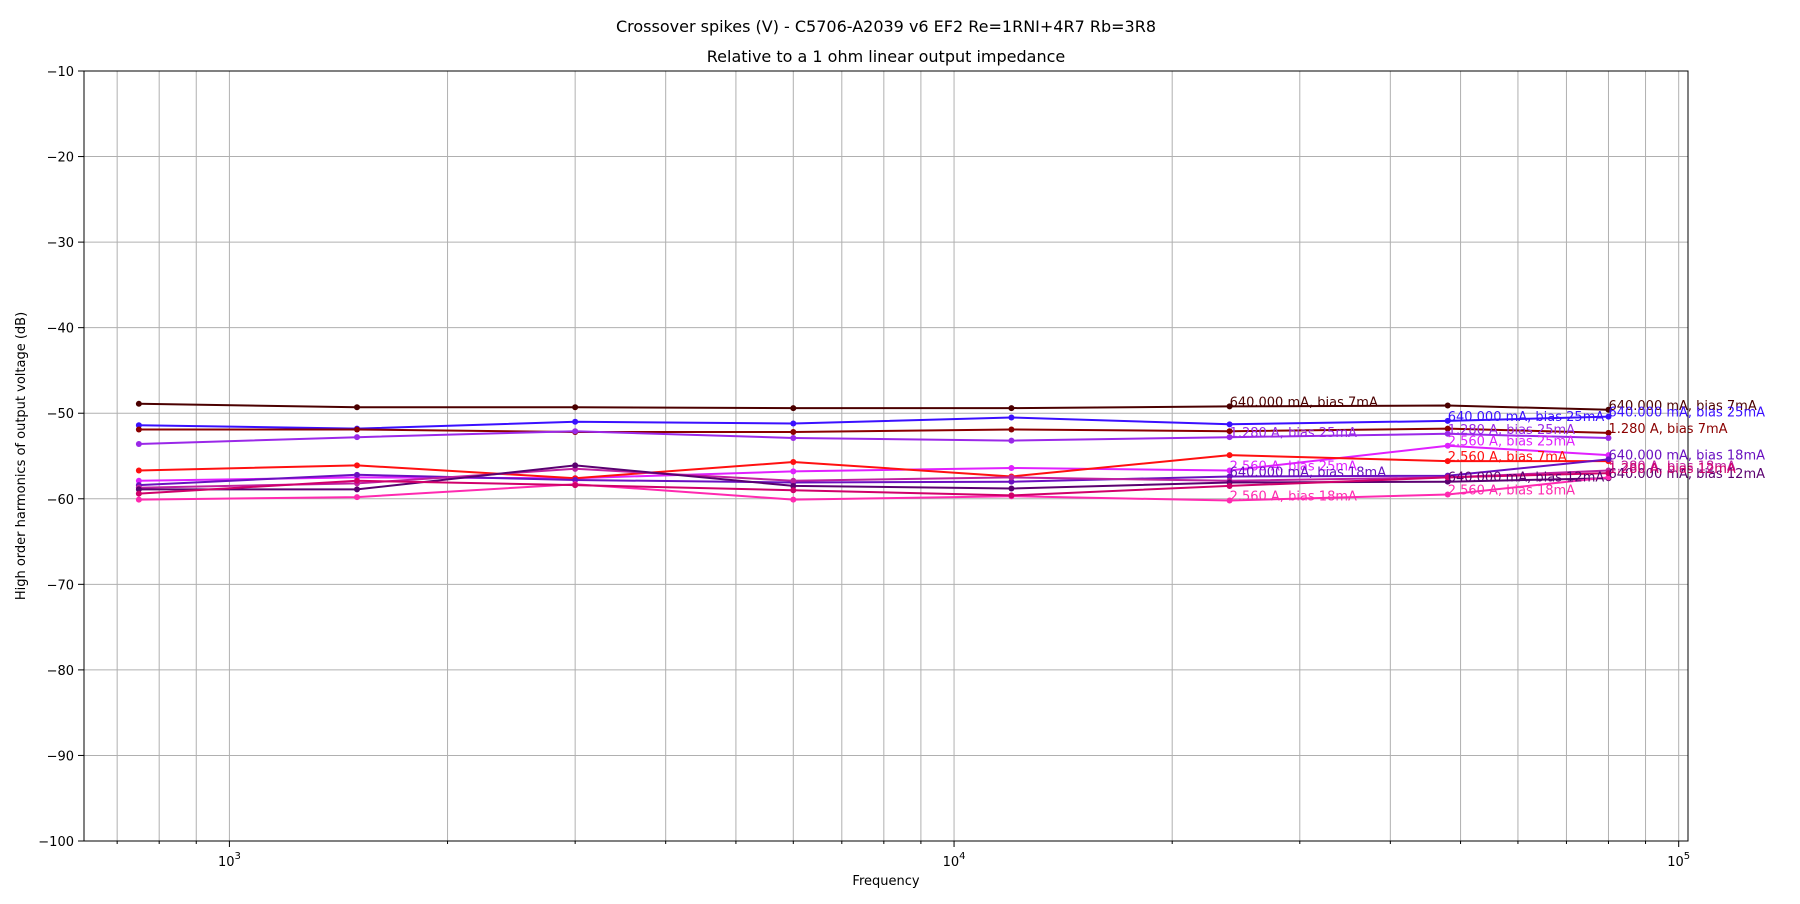 The width and height of the screenshot is (1800, 904). Describe the element at coordinates (229, 860) in the screenshot. I see `x-tick-label: 103` at that location.